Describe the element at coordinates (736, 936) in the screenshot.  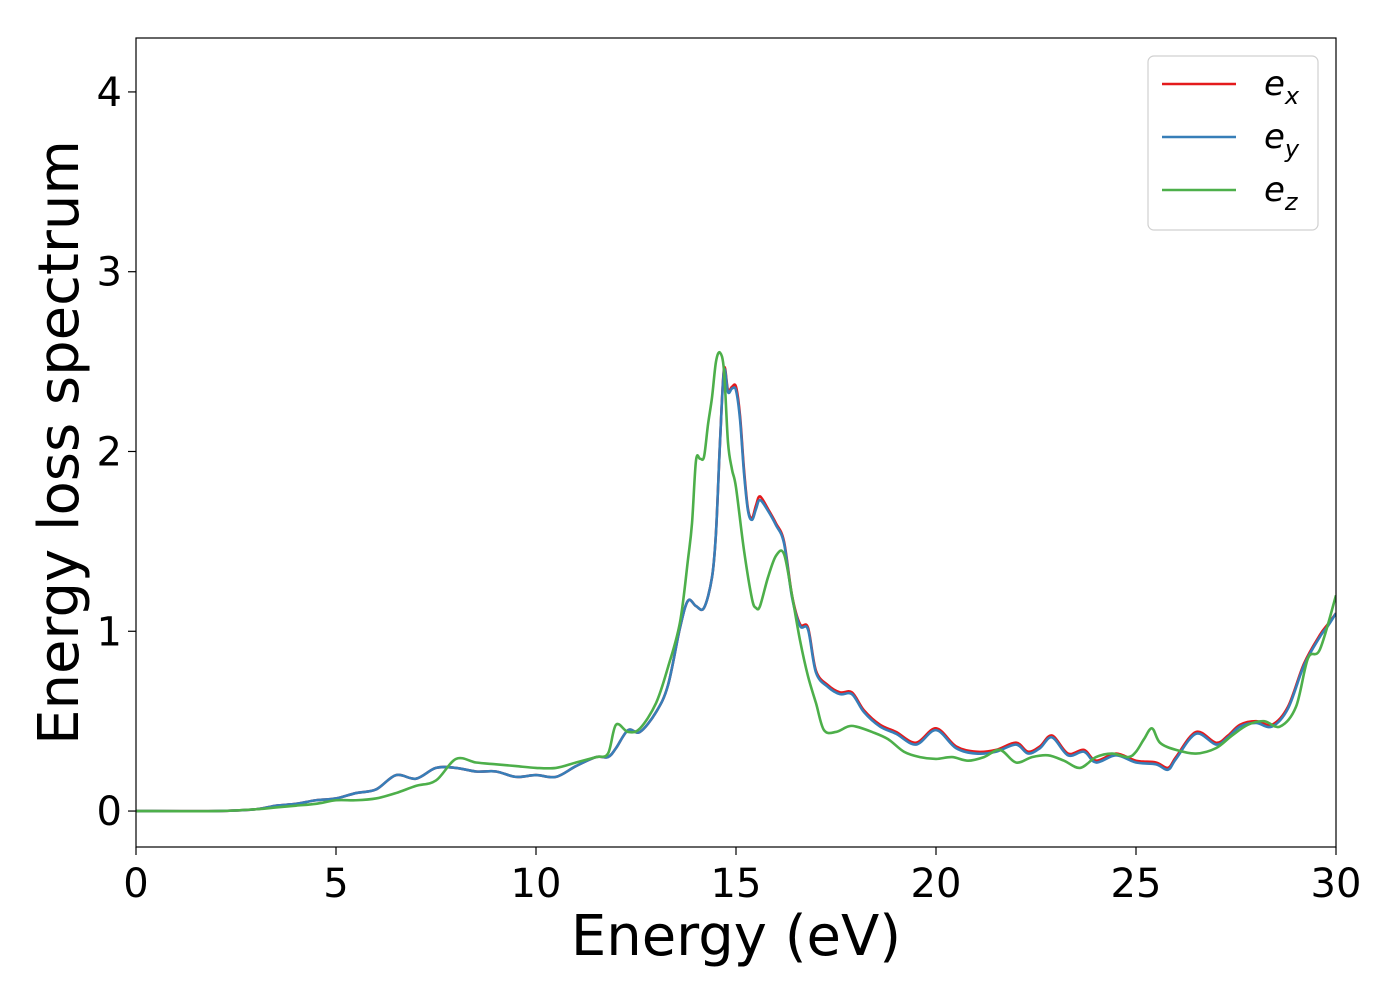
I see `x-axis-label: Energy (eV)` at that location.